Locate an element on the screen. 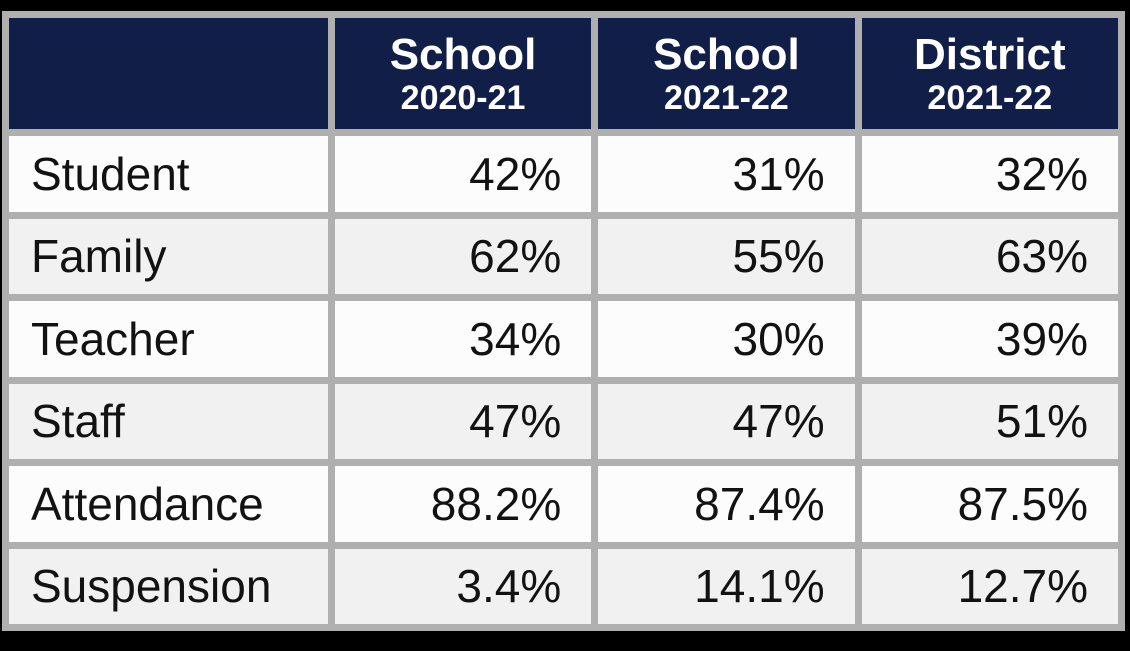  row-label: Staff is located at coordinates (168, 421).